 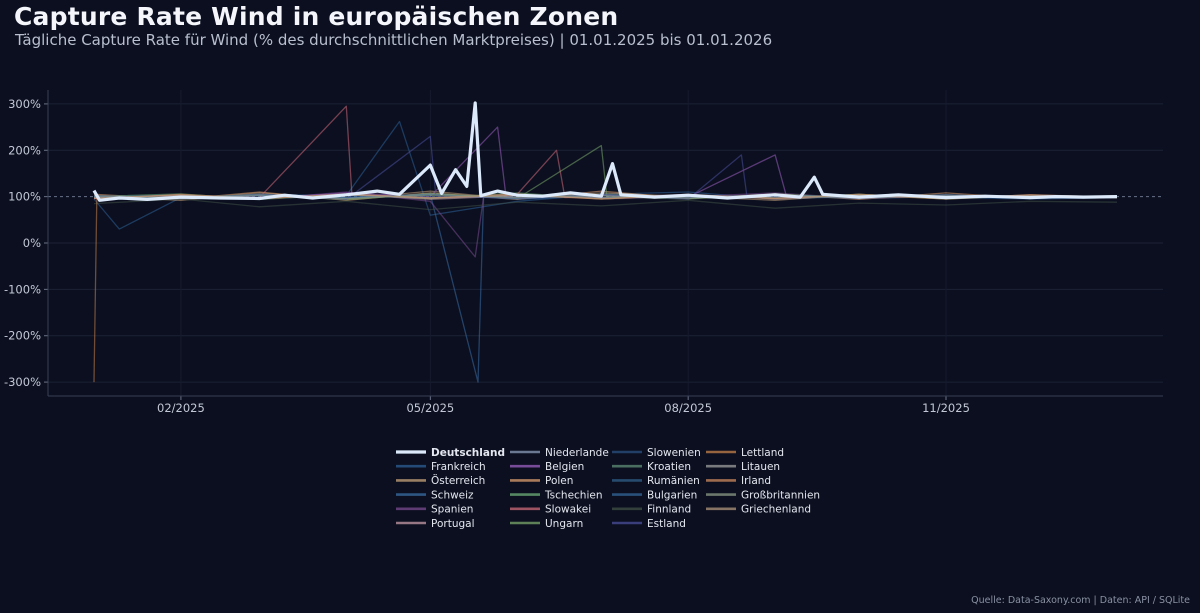 I want to click on legend-item-bulgarien: Bulgarien, so click(x=654, y=495).